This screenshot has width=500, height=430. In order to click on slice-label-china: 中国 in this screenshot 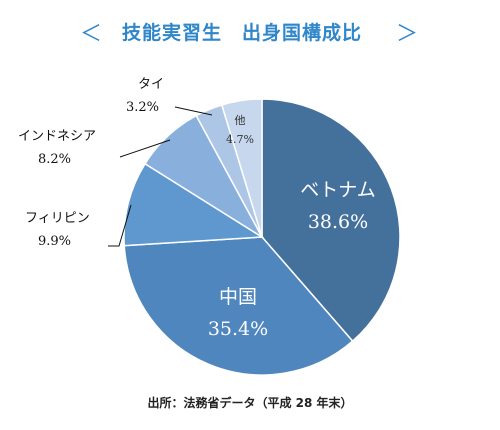, I will do `click(238, 297)`.